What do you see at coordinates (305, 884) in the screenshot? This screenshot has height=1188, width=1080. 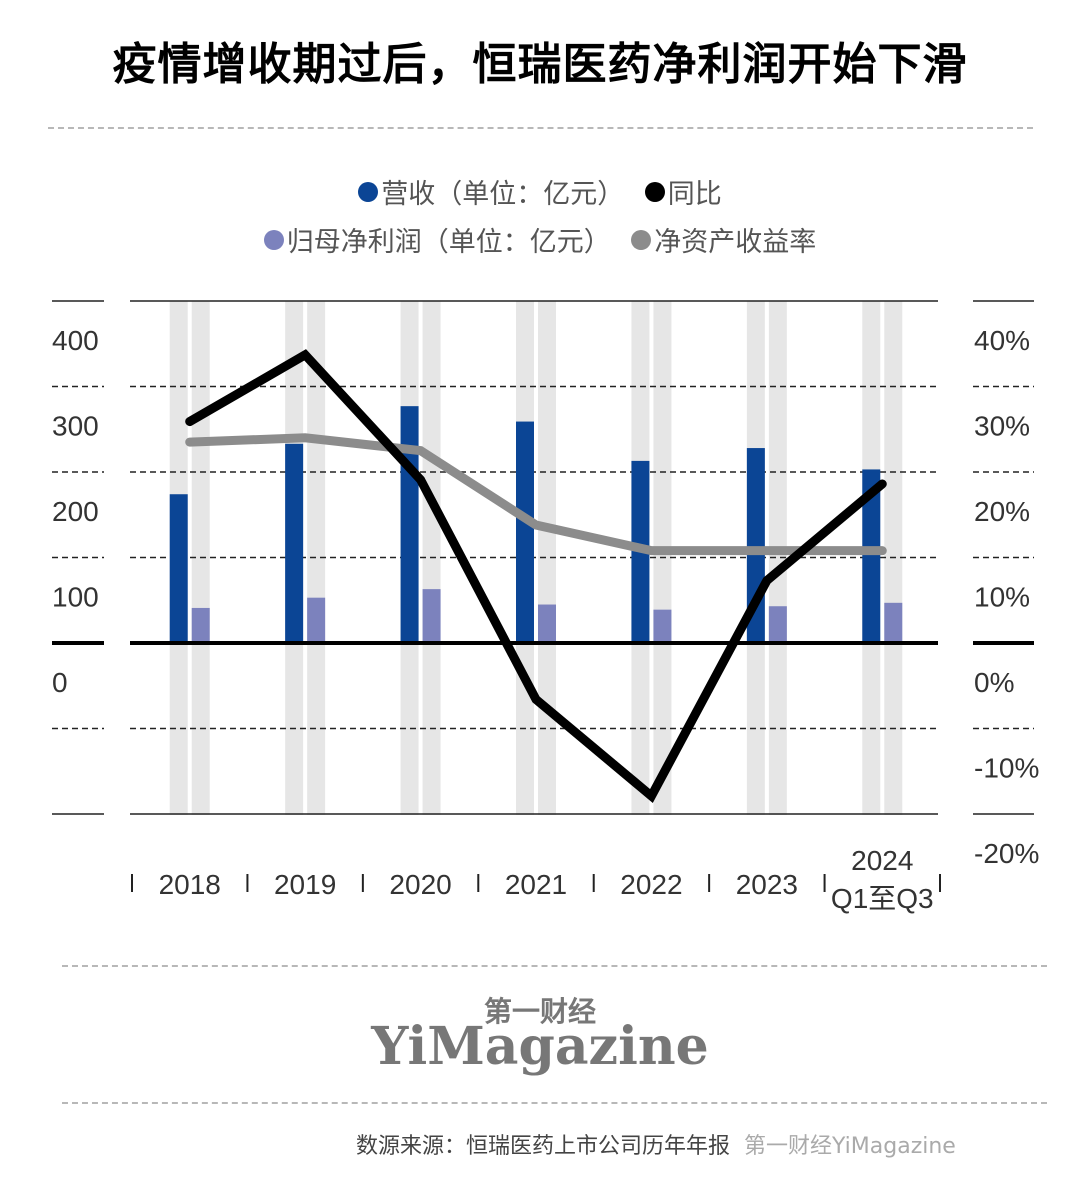 I see `x-tick-label: 2019` at bounding box center [305, 884].